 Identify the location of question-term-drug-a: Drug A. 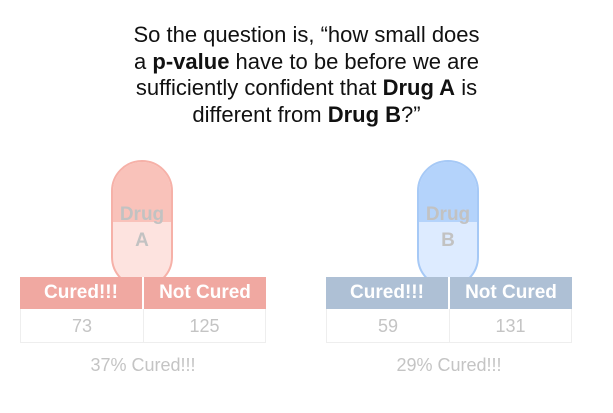
(419, 87).